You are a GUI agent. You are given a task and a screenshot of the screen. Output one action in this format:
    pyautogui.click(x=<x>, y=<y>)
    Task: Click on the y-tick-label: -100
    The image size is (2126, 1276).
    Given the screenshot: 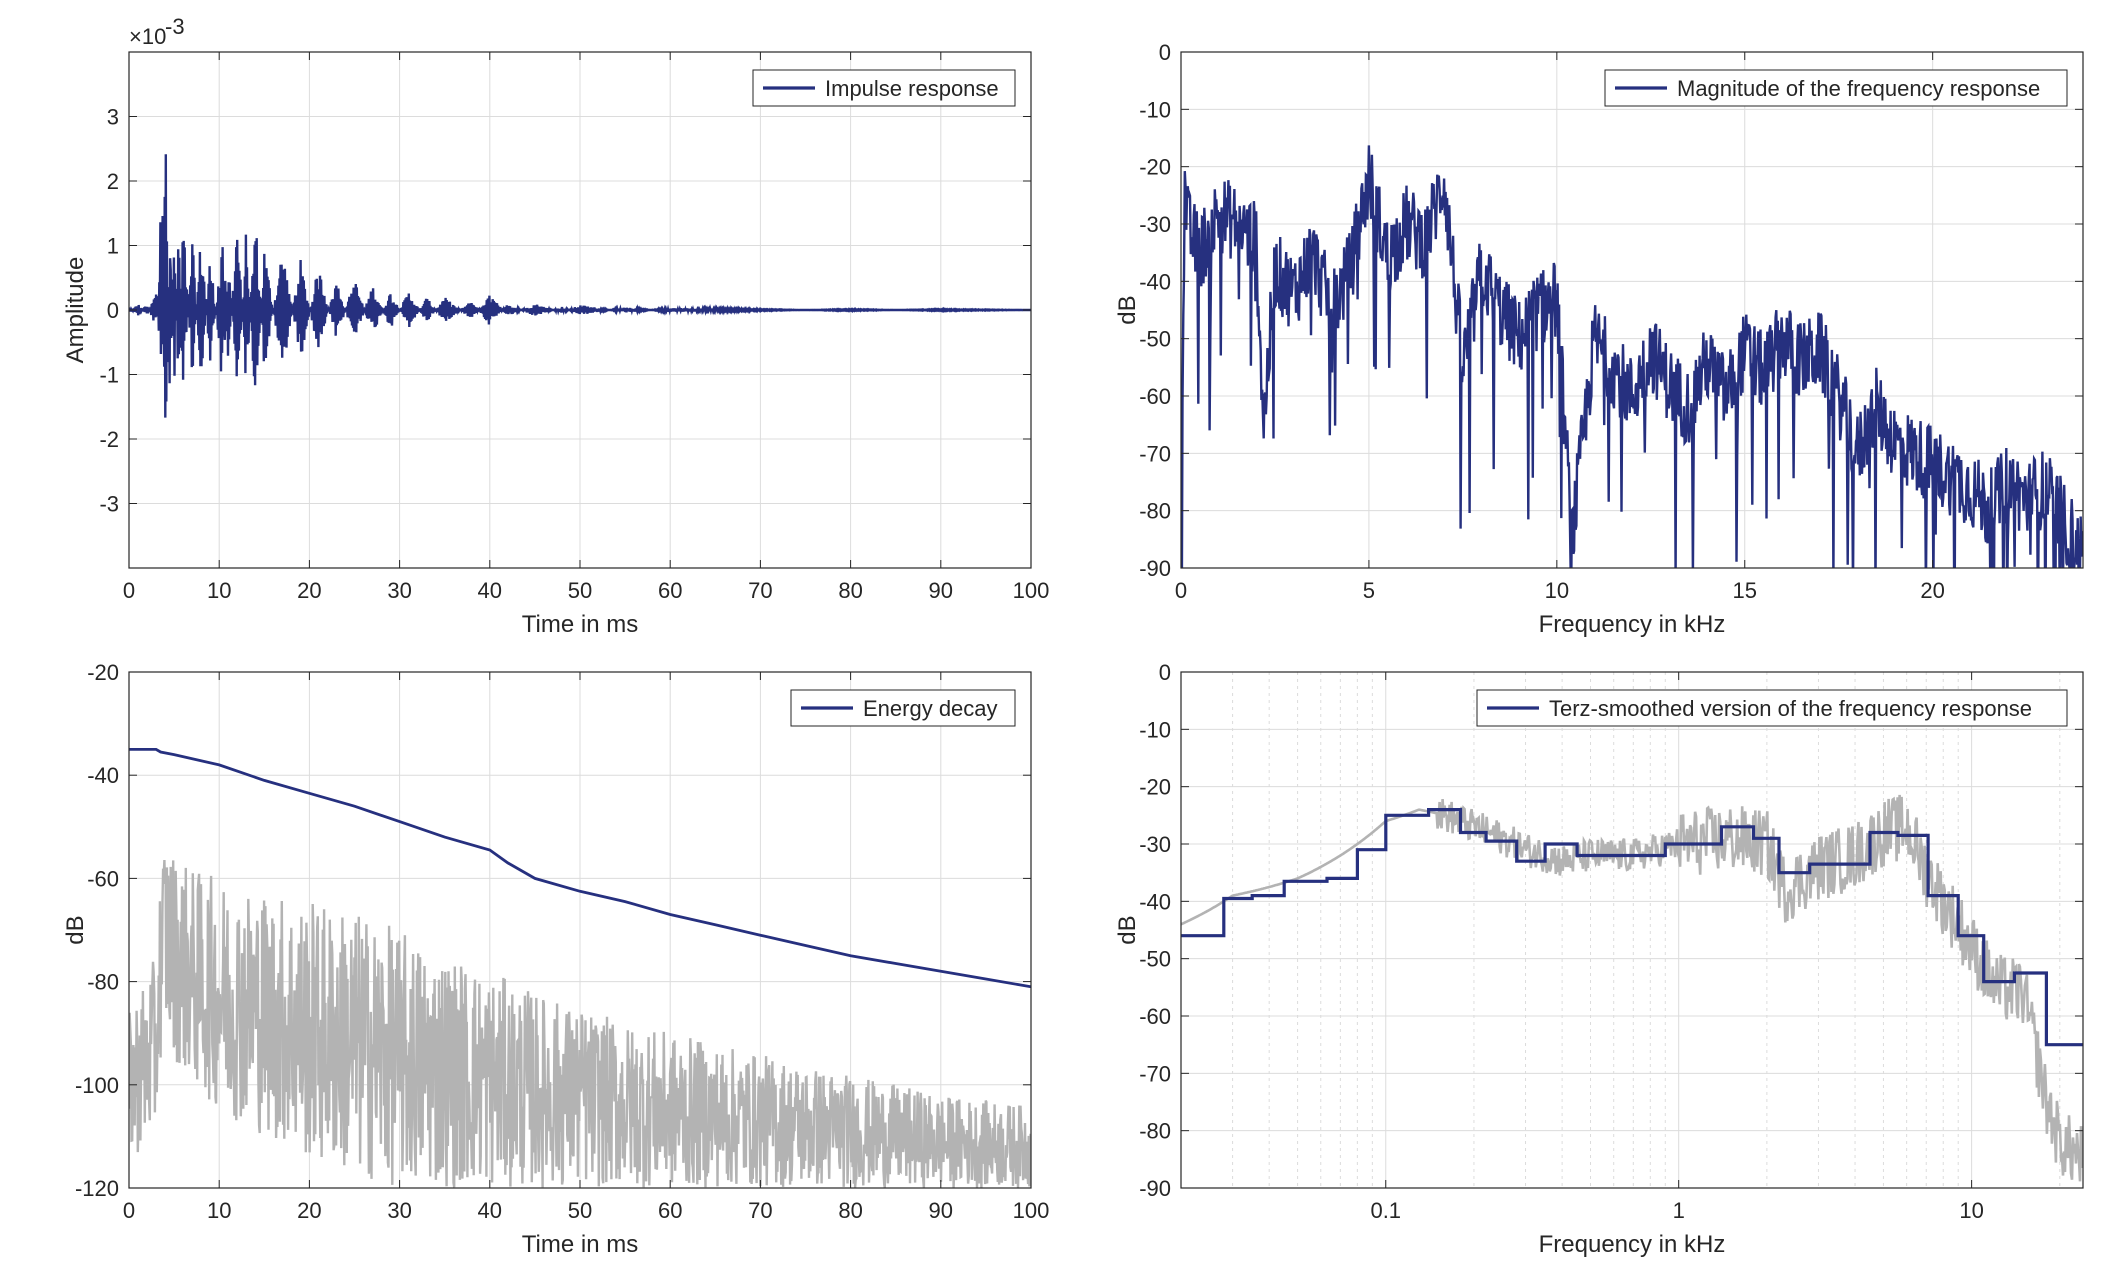 What is the action you would take?
    pyautogui.click(x=97, y=1085)
    